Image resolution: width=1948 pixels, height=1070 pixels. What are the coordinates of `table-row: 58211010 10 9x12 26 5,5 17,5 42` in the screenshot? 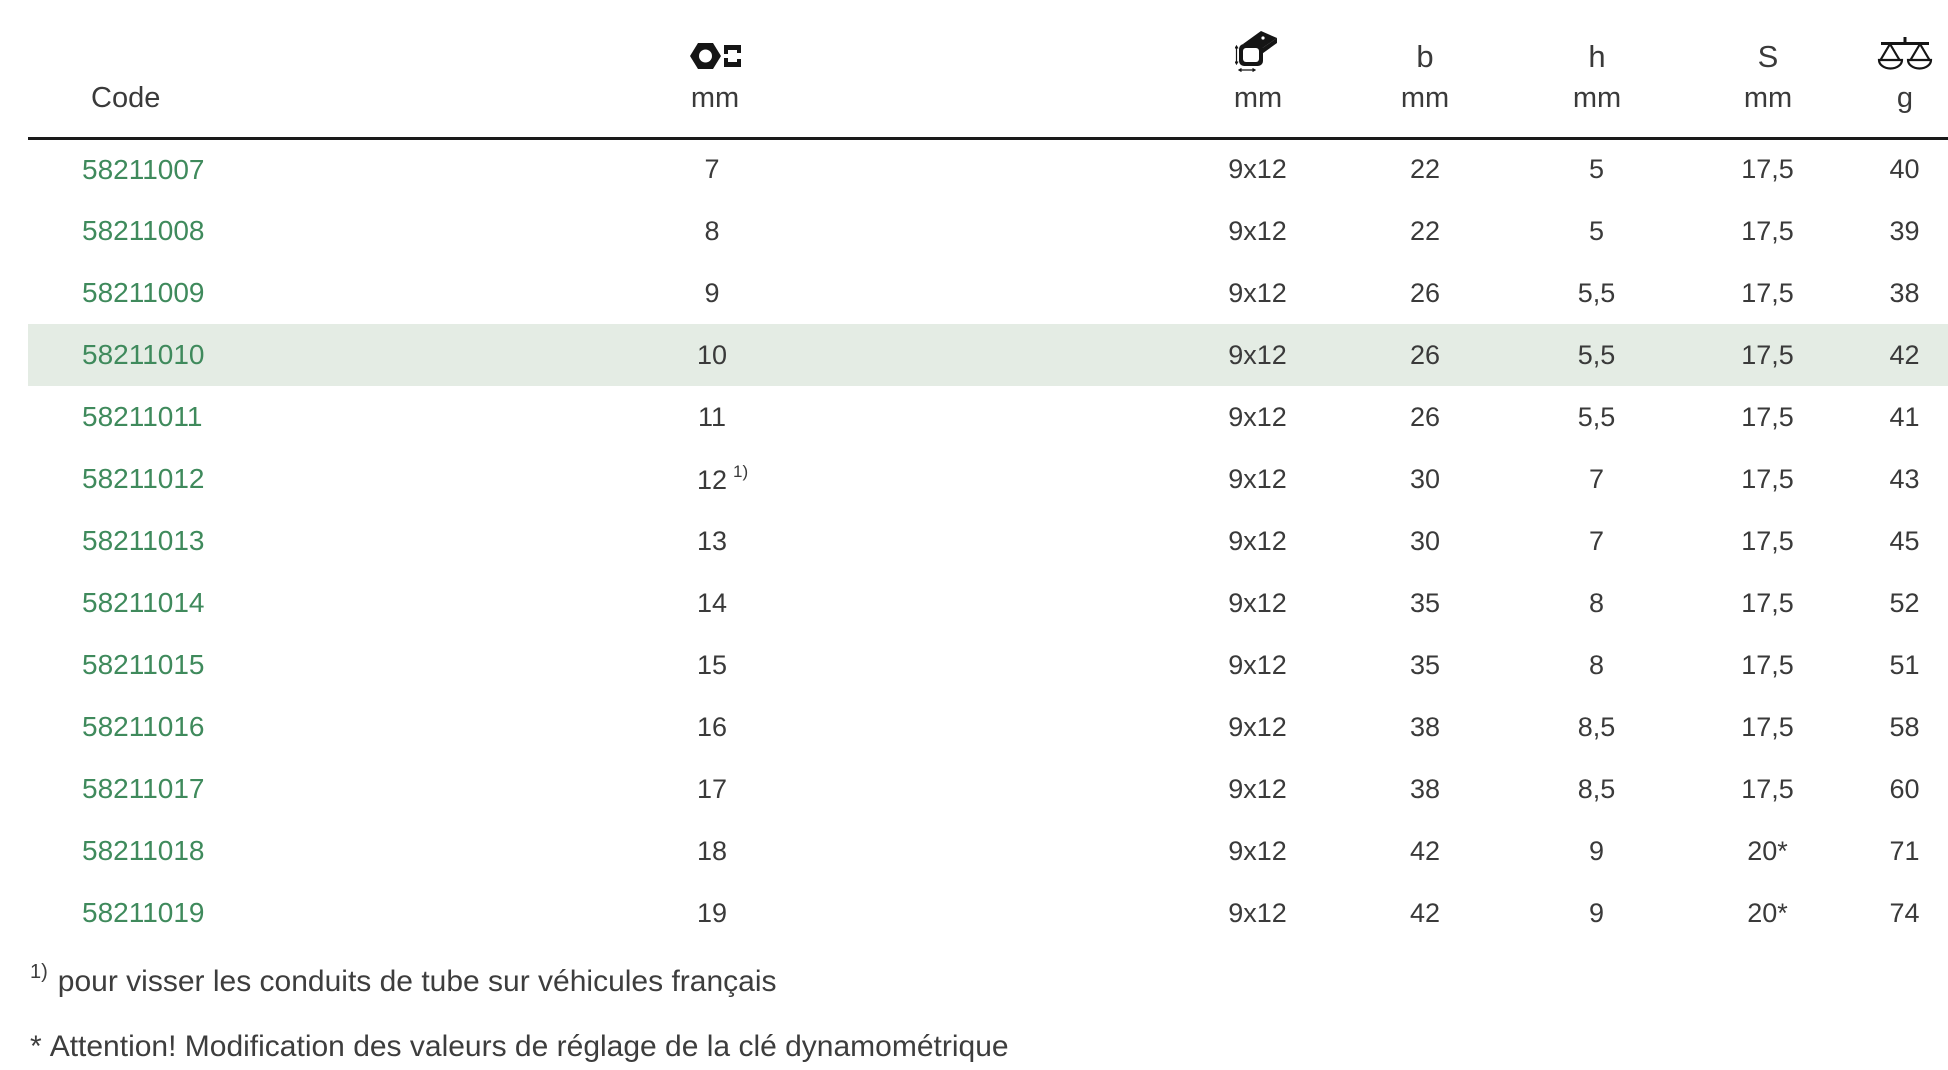 It's located at (988, 355).